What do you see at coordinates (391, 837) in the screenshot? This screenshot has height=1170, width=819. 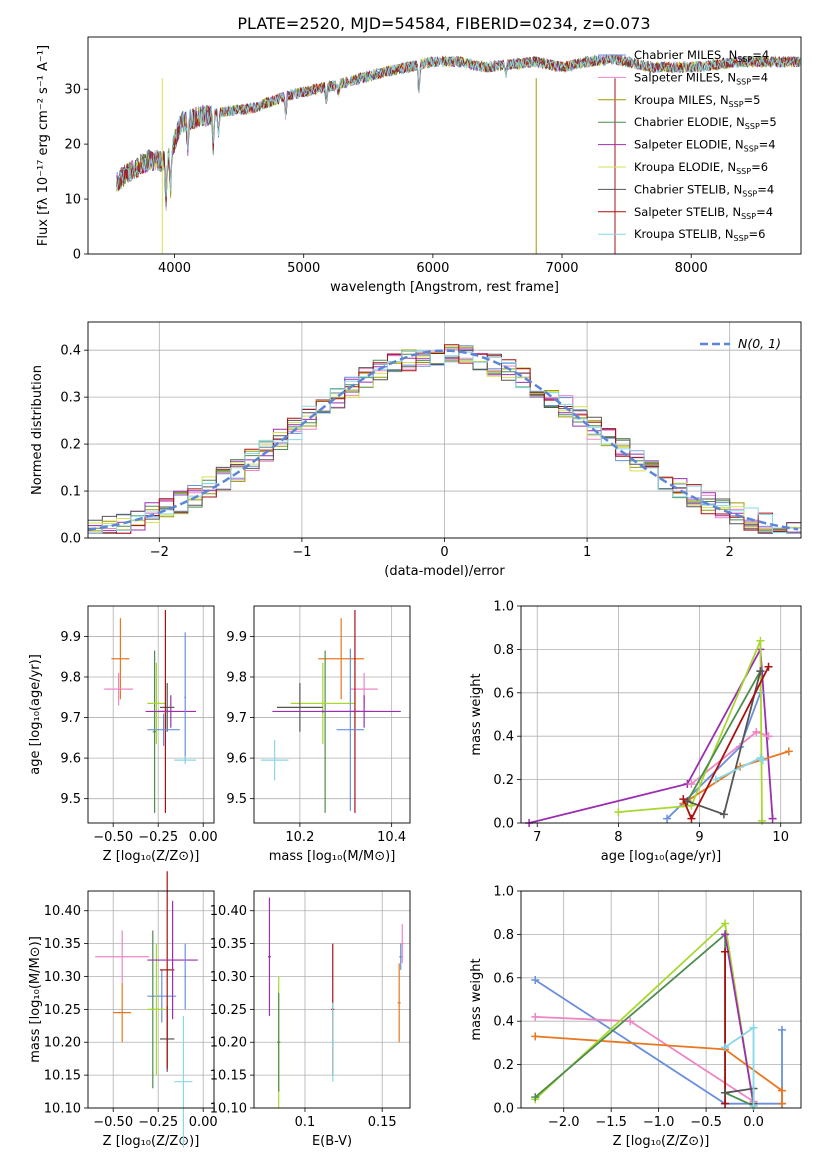 I see `x-tick-label: 10.4` at bounding box center [391, 837].